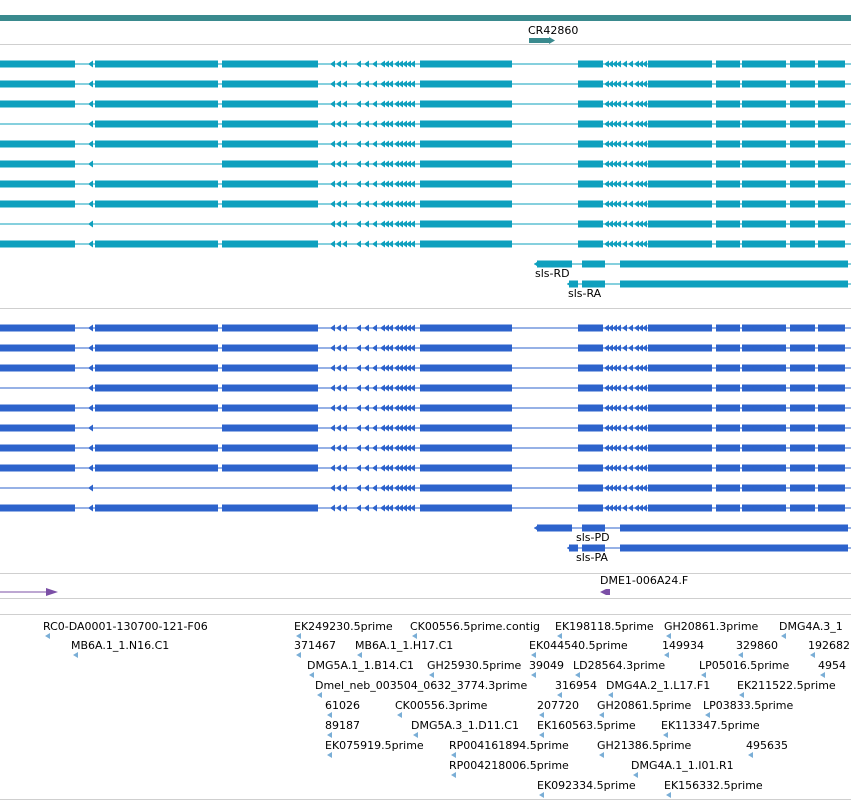  I want to click on est-feature: EK249230.5prime, so click(343, 629).